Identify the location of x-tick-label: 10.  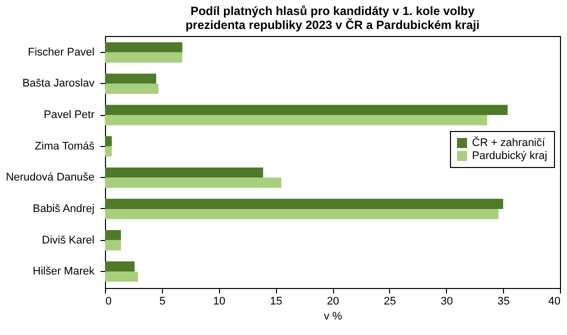
(219, 302).